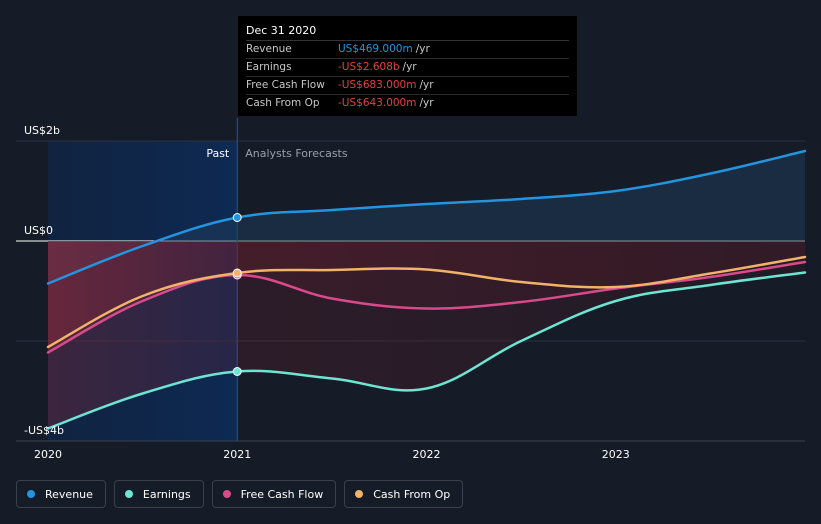  Describe the element at coordinates (38, 230) in the screenshot. I see `y-tick-label: US$0` at that location.